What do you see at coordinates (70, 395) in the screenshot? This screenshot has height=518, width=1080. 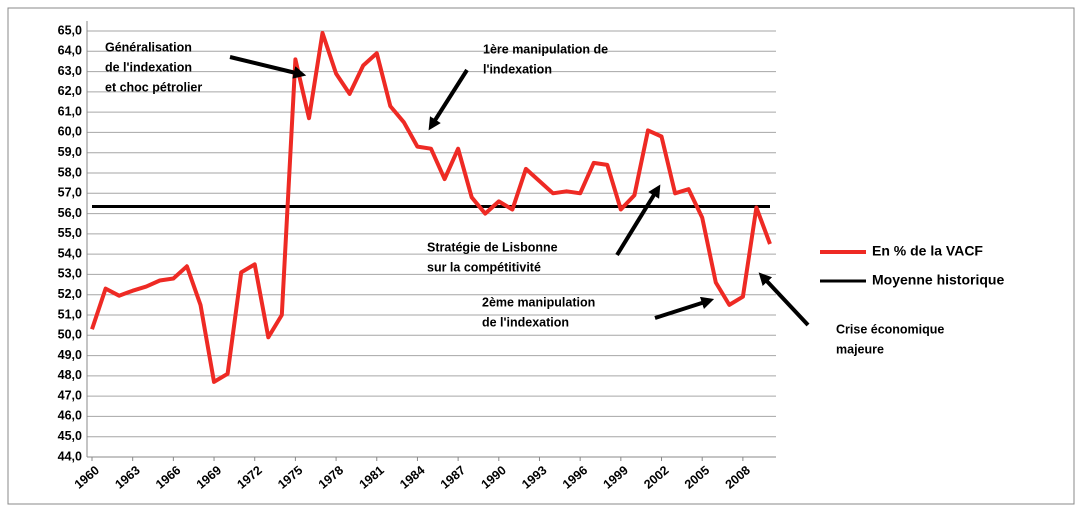 I see `y-tick-label: 47,0` at bounding box center [70, 395].